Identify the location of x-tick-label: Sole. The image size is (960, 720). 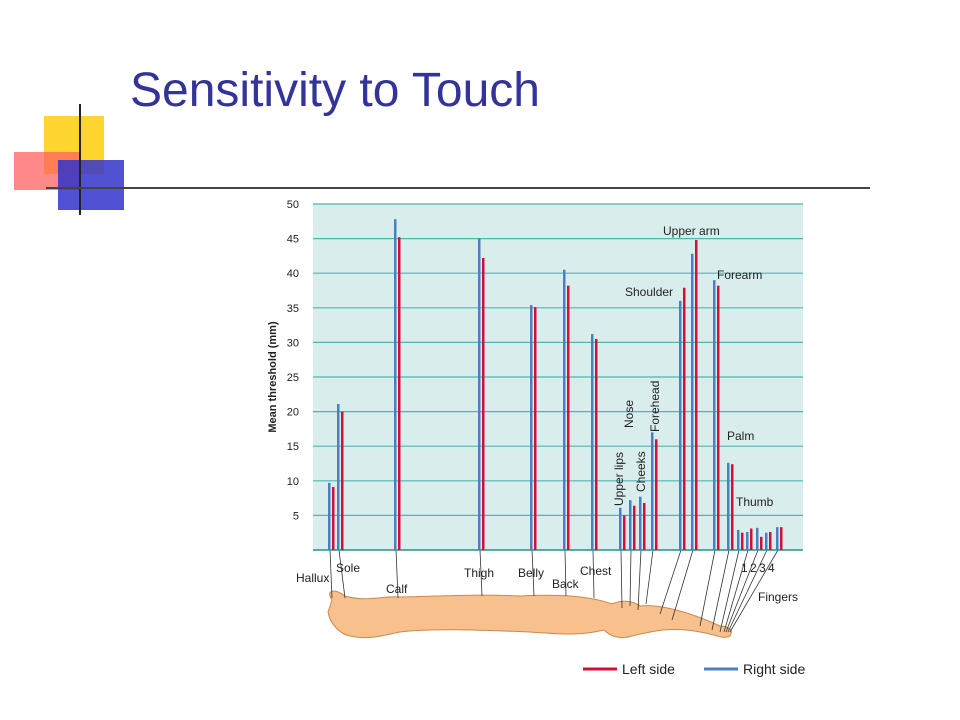
(348, 568).